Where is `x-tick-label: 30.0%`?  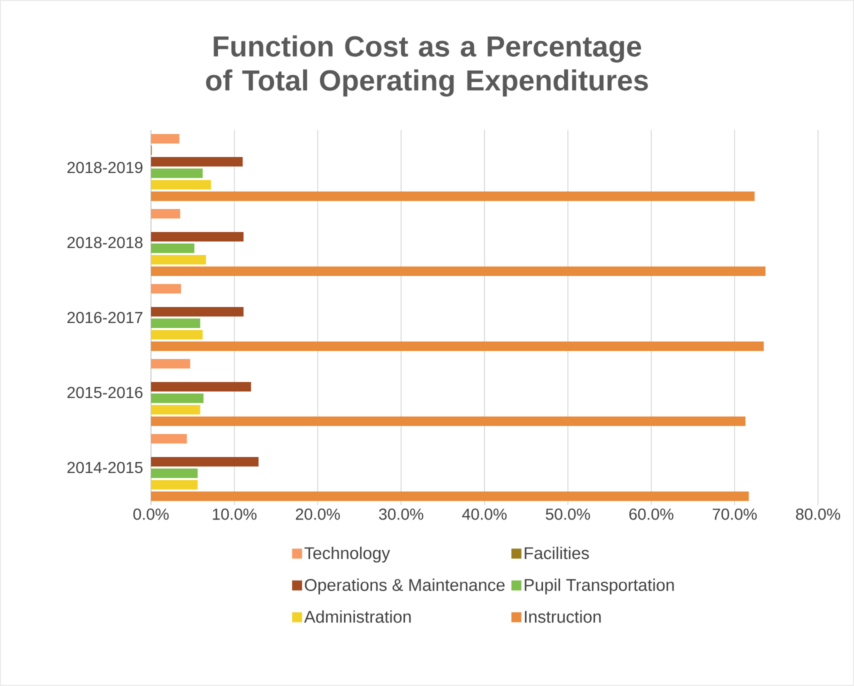 x-tick-label: 30.0% is located at coordinates (401, 514).